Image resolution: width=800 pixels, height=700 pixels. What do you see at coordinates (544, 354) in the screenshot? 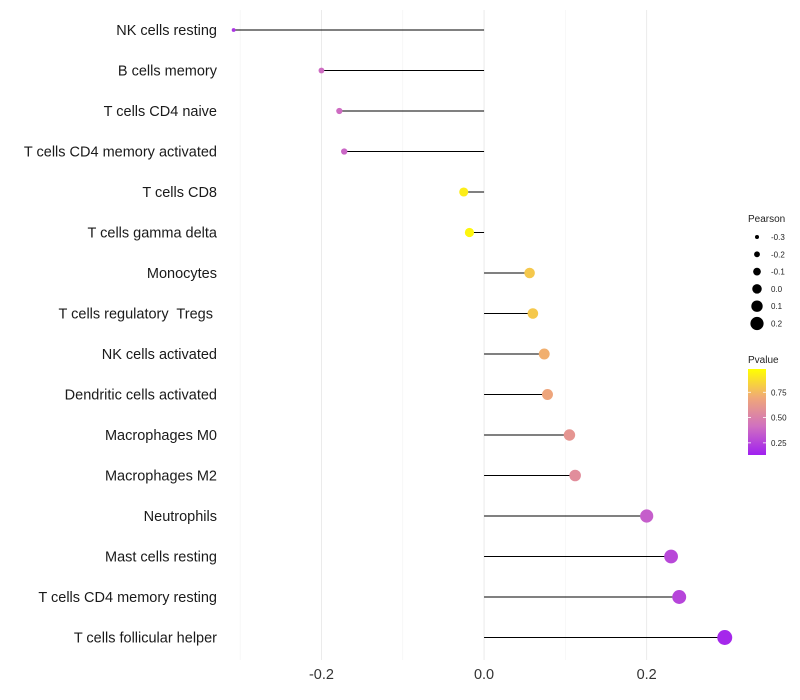
I see `point-nk-cells-activated` at bounding box center [544, 354].